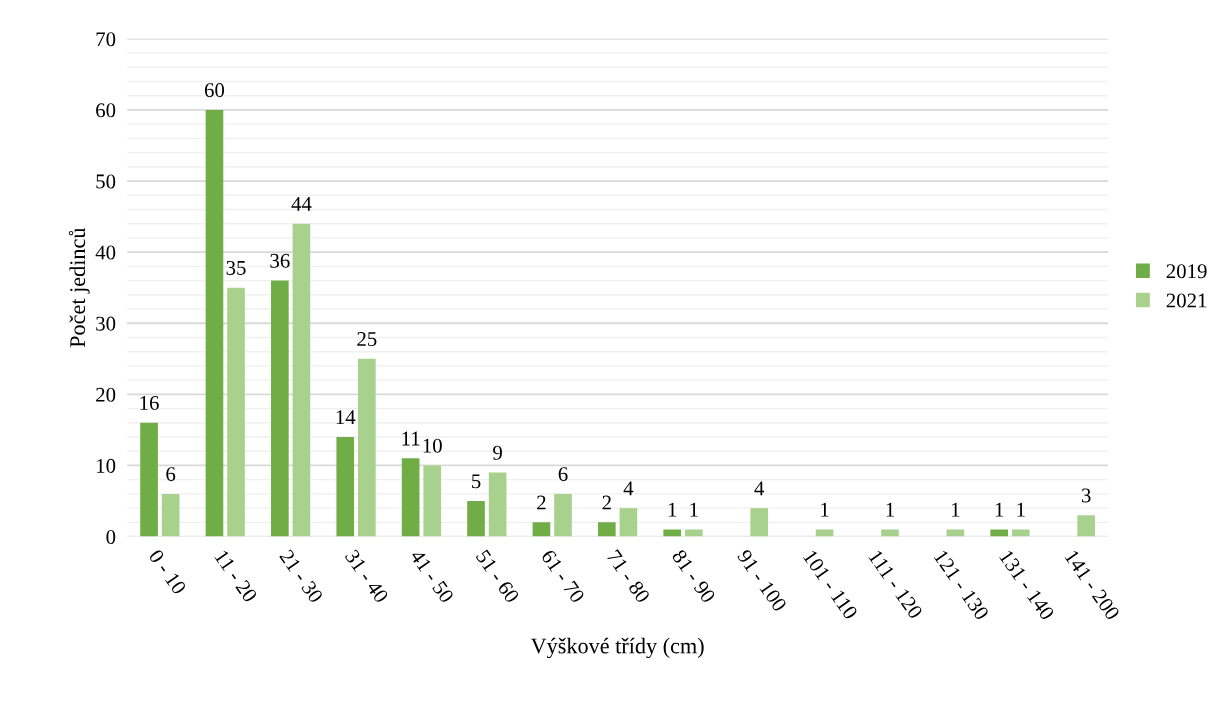  What do you see at coordinates (1027, 585) in the screenshot?
I see `x-tick-label: 131 - 140` at bounding box center [1027, 585].